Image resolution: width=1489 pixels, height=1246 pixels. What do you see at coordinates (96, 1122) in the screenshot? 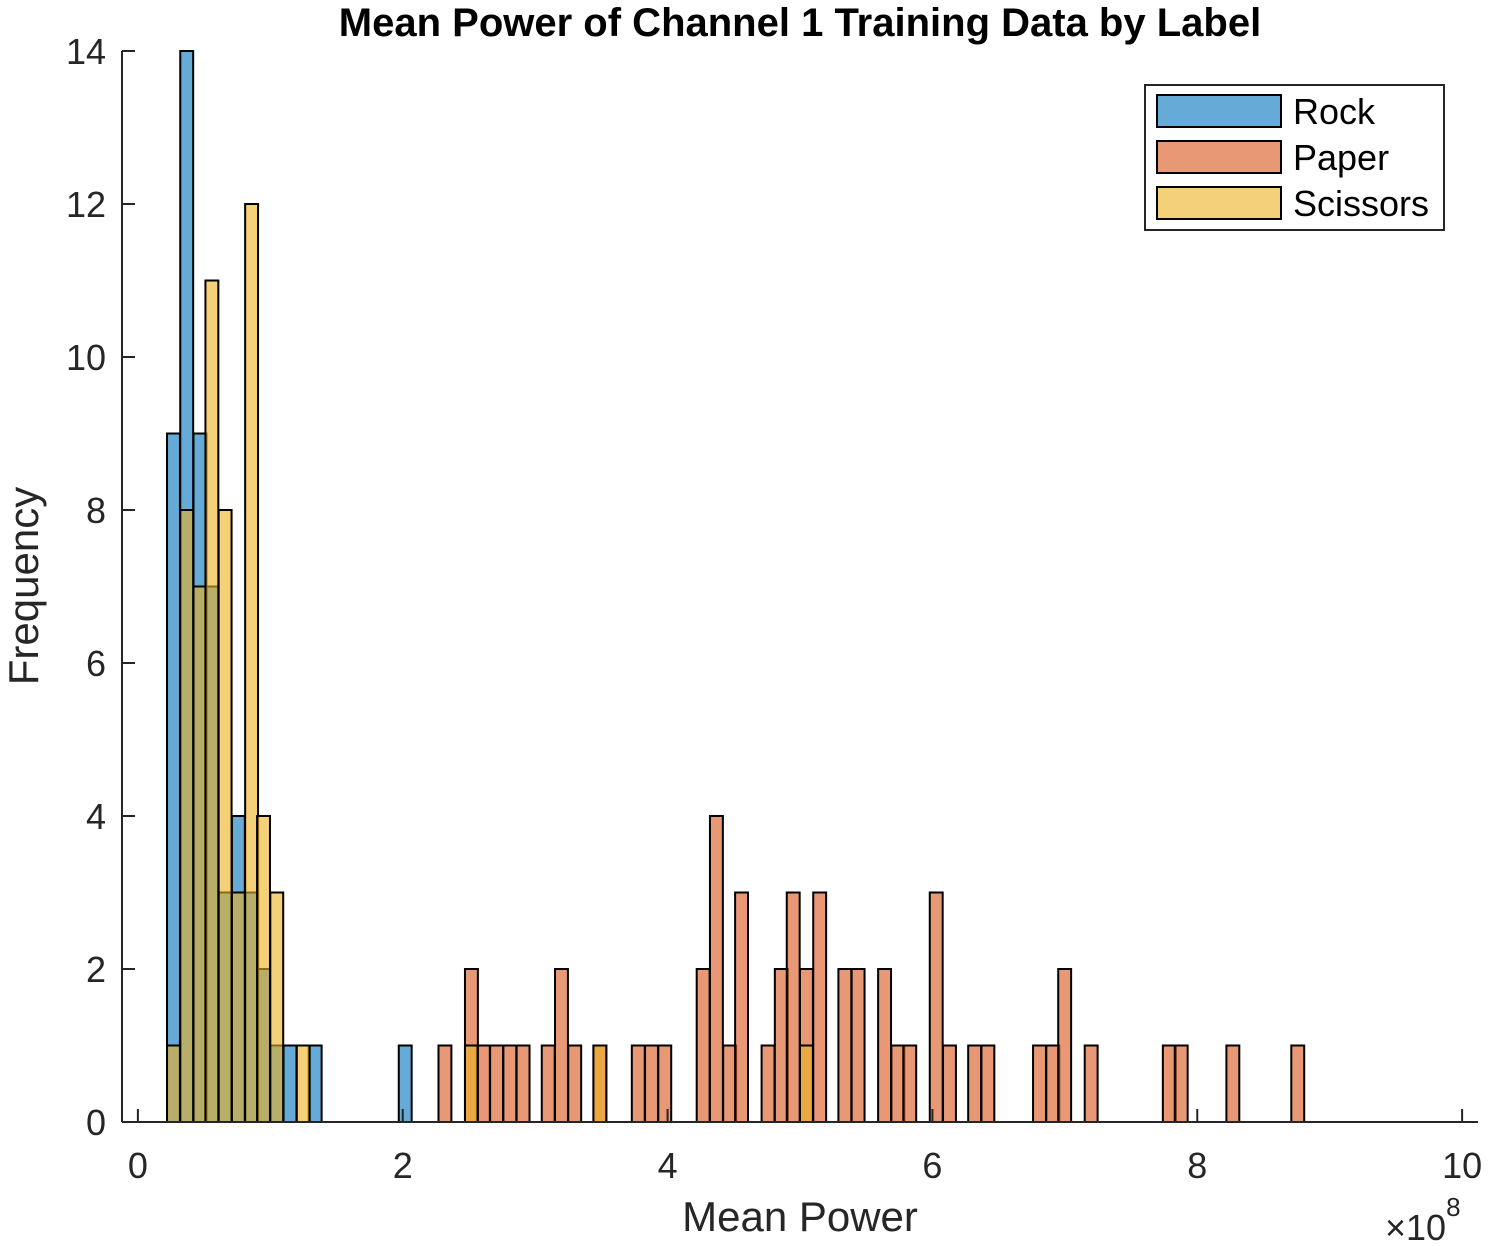
I see `y-tick-label: 0` at bounding box center [96, 1122].